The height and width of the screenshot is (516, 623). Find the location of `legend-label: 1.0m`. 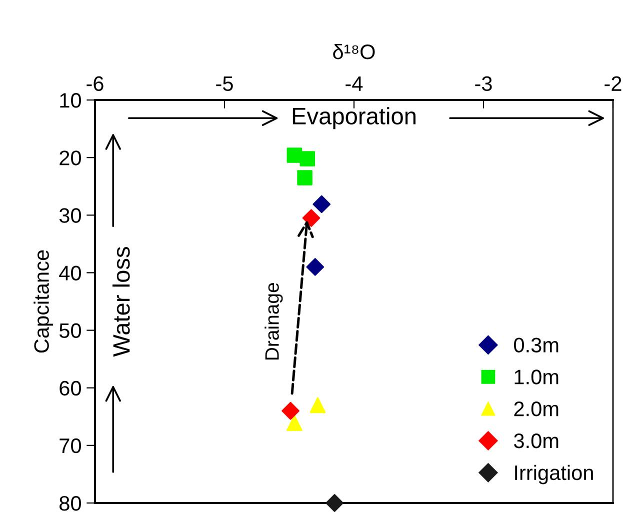

legend-label: 1.0m is located at coordinates (536, 377).